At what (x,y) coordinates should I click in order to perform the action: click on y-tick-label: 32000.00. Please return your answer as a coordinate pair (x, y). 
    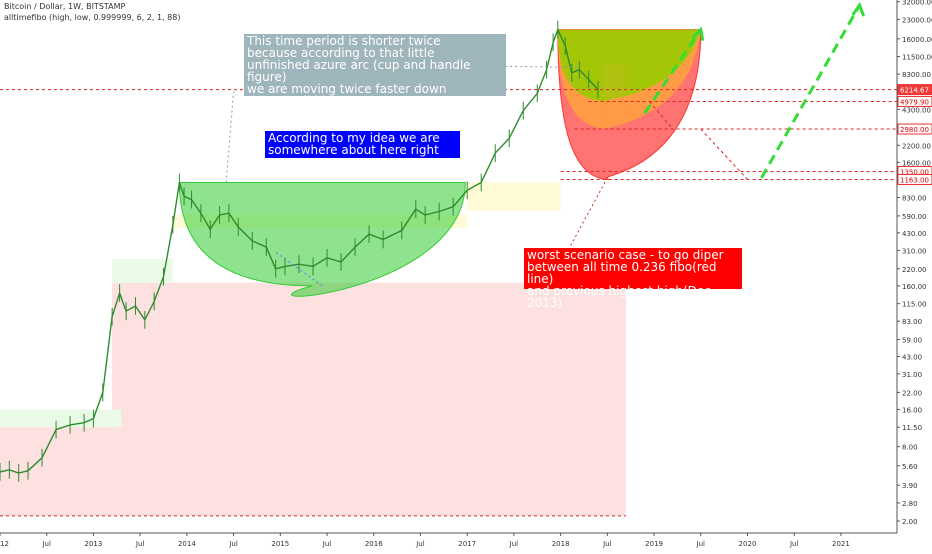
    Looking at the image, I should click on (917, 3).